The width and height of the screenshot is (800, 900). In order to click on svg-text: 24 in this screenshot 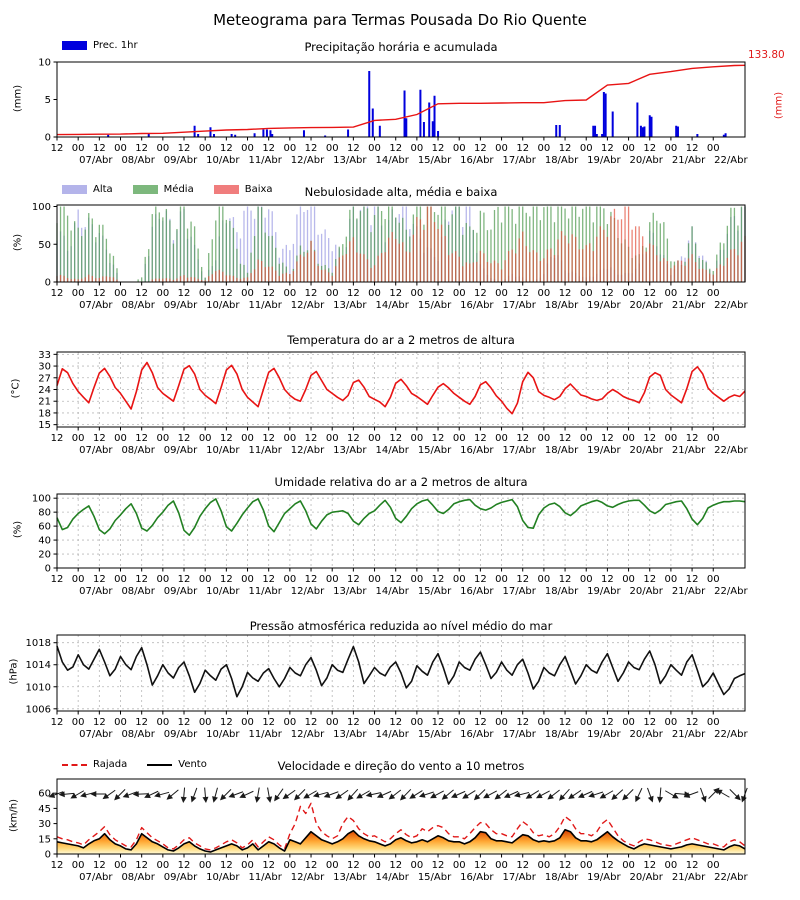, I will do `click(44, 390)`.